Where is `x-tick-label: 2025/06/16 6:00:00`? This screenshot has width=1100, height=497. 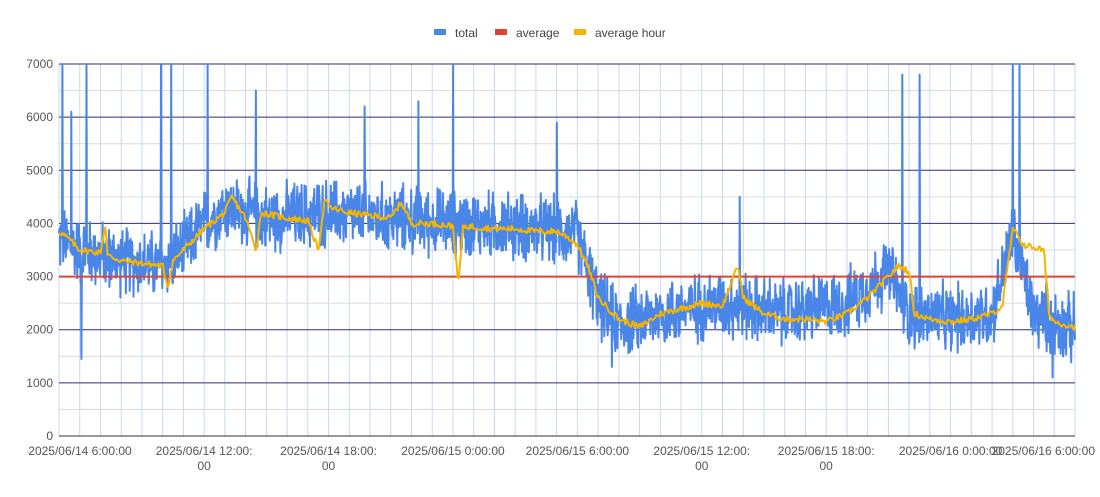 x-tick-label: 2025/06/16 6:00:00 is located at coordinates (1044, 451).